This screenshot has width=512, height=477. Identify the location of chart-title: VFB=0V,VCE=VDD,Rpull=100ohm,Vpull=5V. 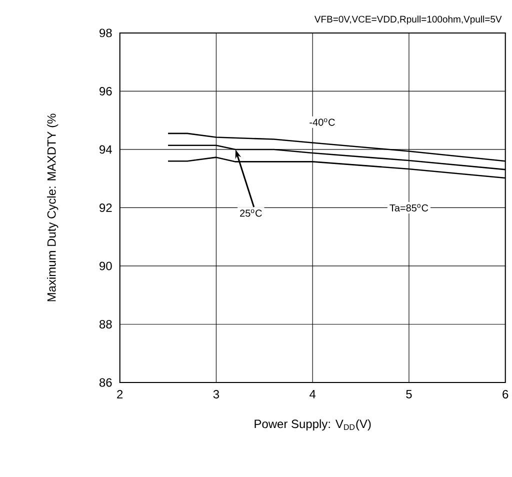
(408, 19).